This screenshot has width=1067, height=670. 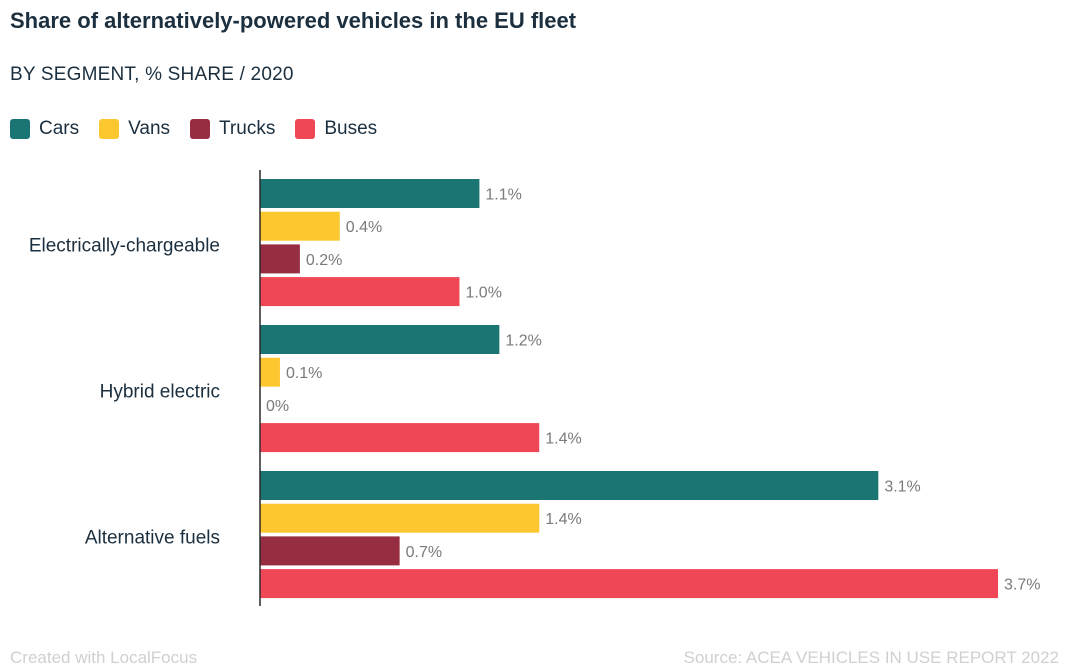 I want to click on value-label: 1.2%, so click(x=523, y=341).